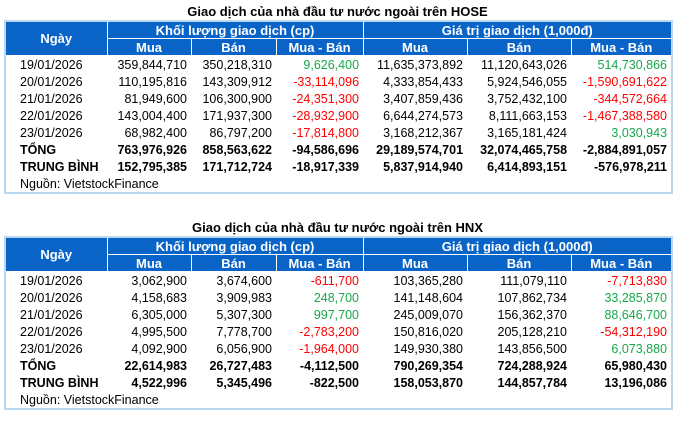 Image resolution: width=674 pixels, height=422 pixels. Describe the element at coordinates (152, 149) in the screenshot. I see `cell-col-1: 763,976,926` at that location.